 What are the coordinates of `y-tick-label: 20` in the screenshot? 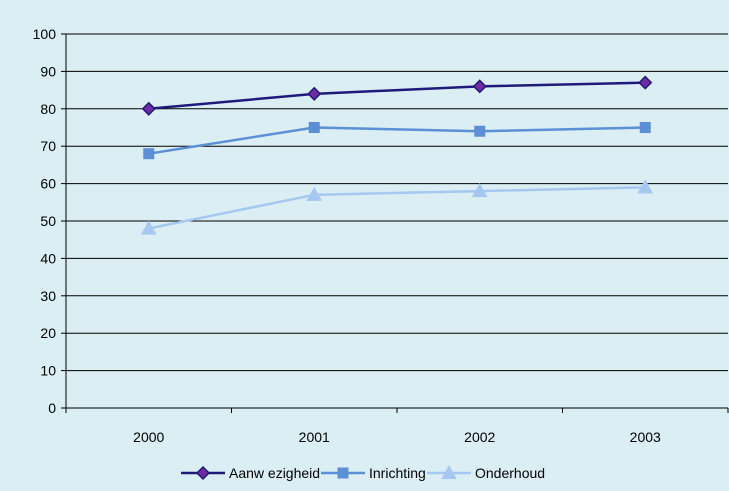 It's located at (48, 333).